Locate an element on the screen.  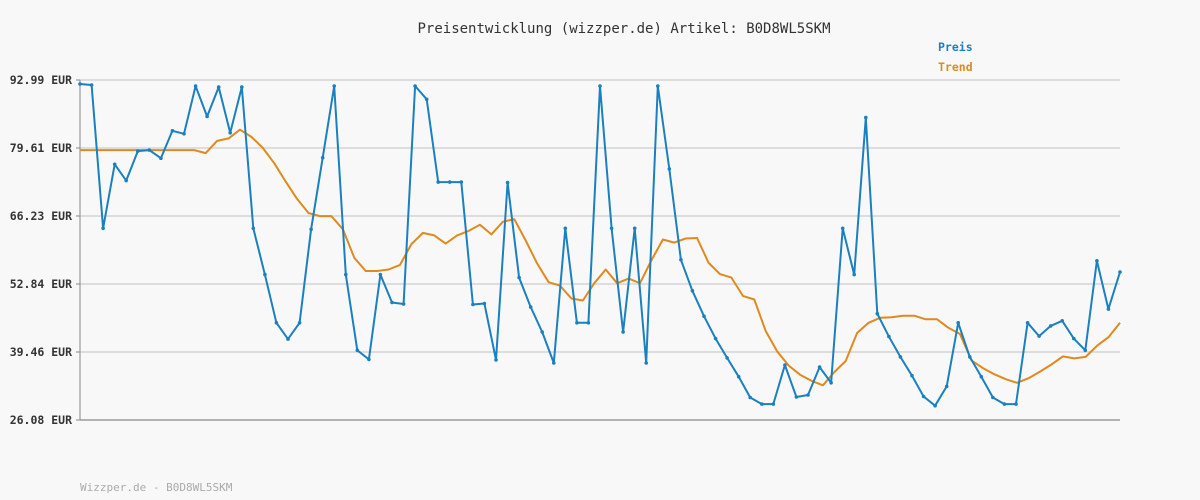
footer-label: Wizzper.de - B0D8WL5SKM is located at coordinates (156, 487).